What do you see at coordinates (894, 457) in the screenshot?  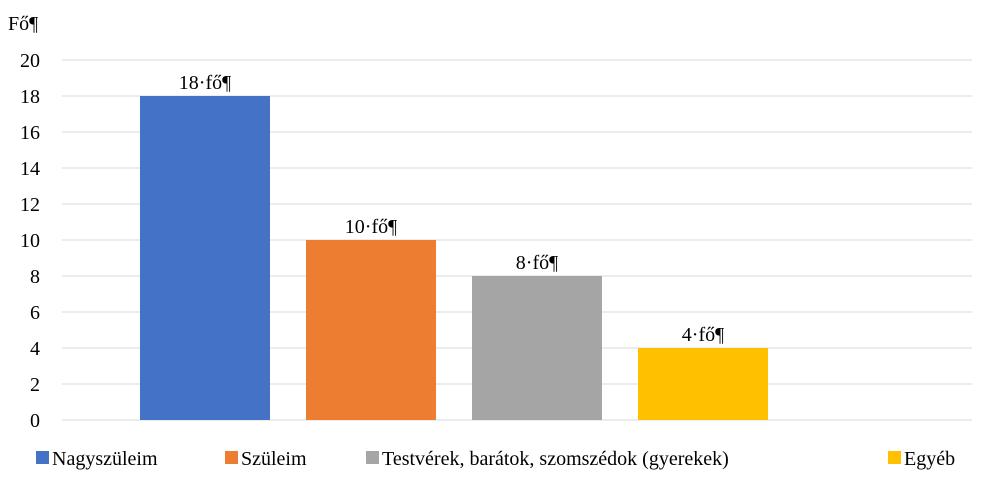 I see `legend-swatch-egy-b` at bounding box center [894, 457].